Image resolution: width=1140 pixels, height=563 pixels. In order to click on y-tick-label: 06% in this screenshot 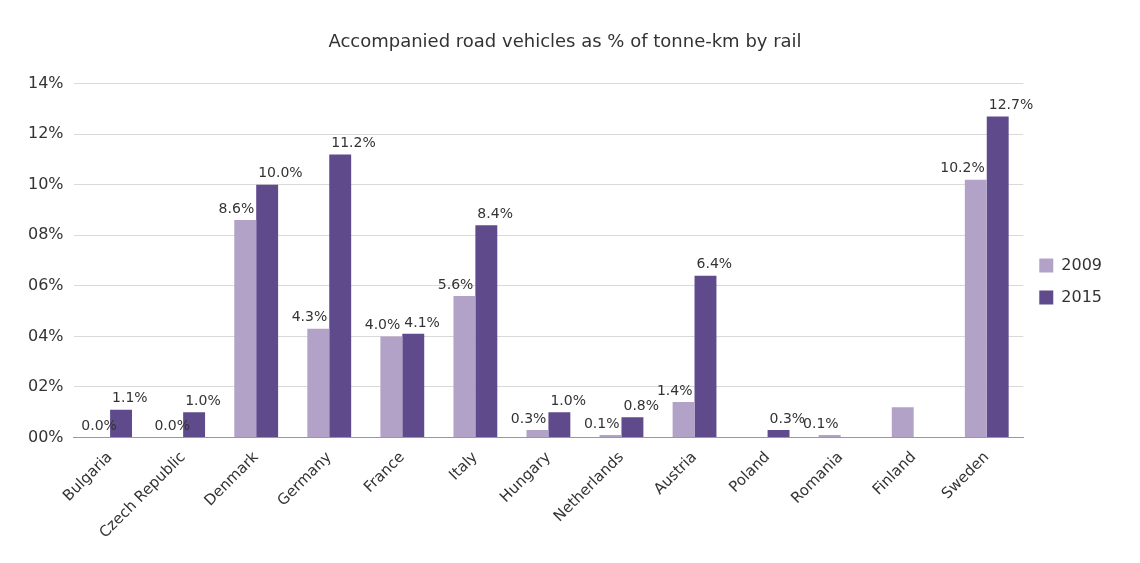, I will do `click(46, 284)`.